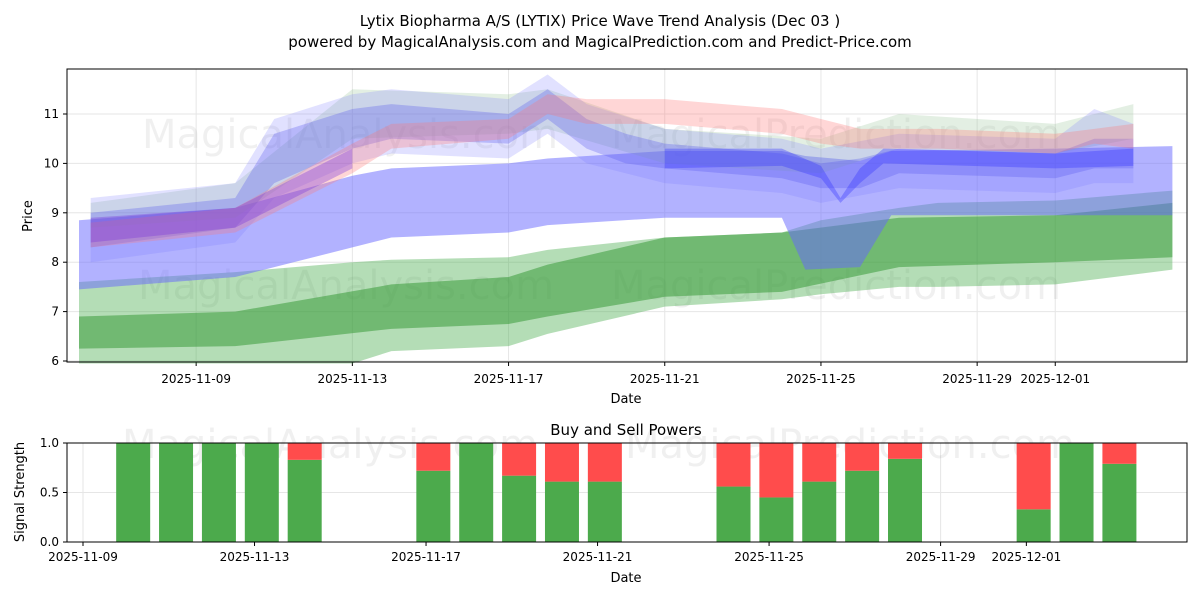 Image resolution: width=1200 pixels, height=600 pixels. I want to click on bottom-y-tick-label: 0.0, so click(49, 542).